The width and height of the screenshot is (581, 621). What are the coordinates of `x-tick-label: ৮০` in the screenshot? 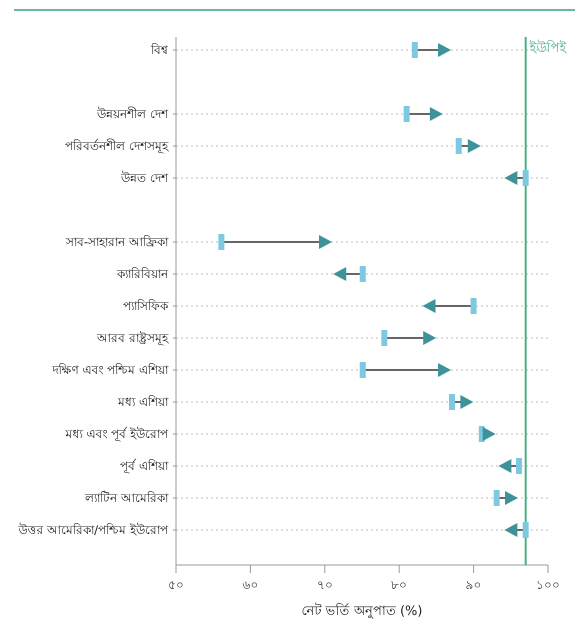 It's located at (399, 585).